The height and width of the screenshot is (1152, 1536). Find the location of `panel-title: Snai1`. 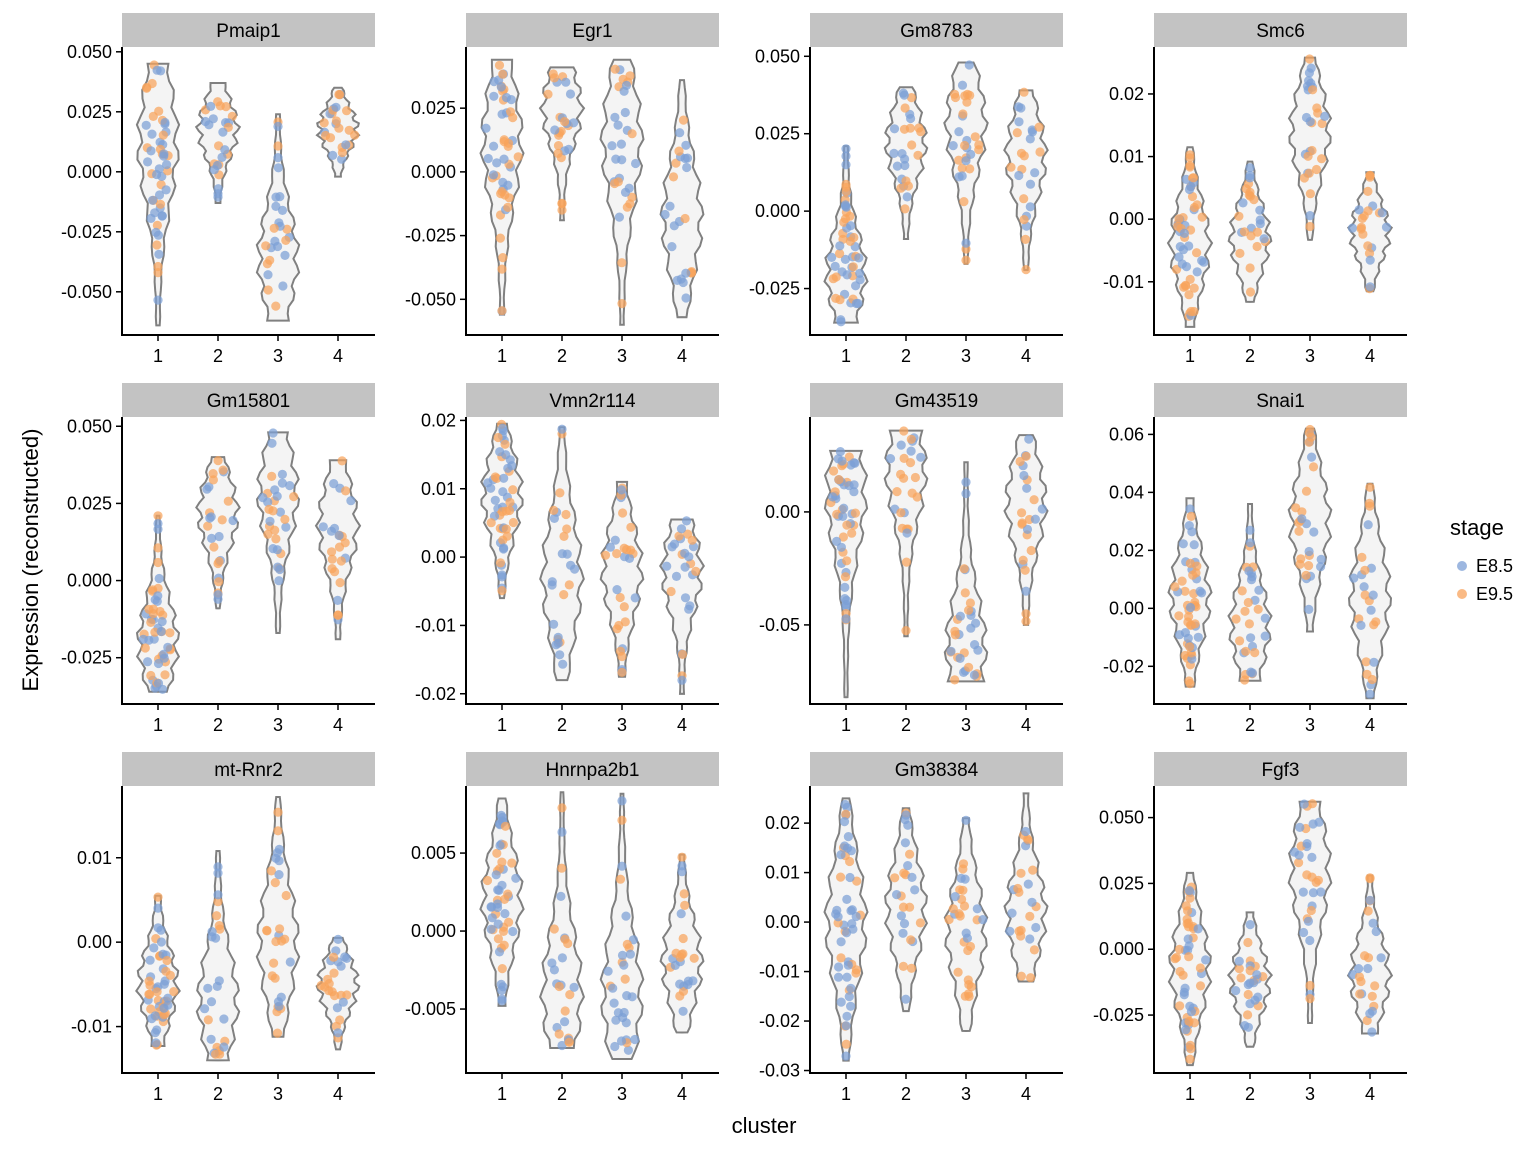

panel-title: Snai1 is located at coordinates (1280, 401).